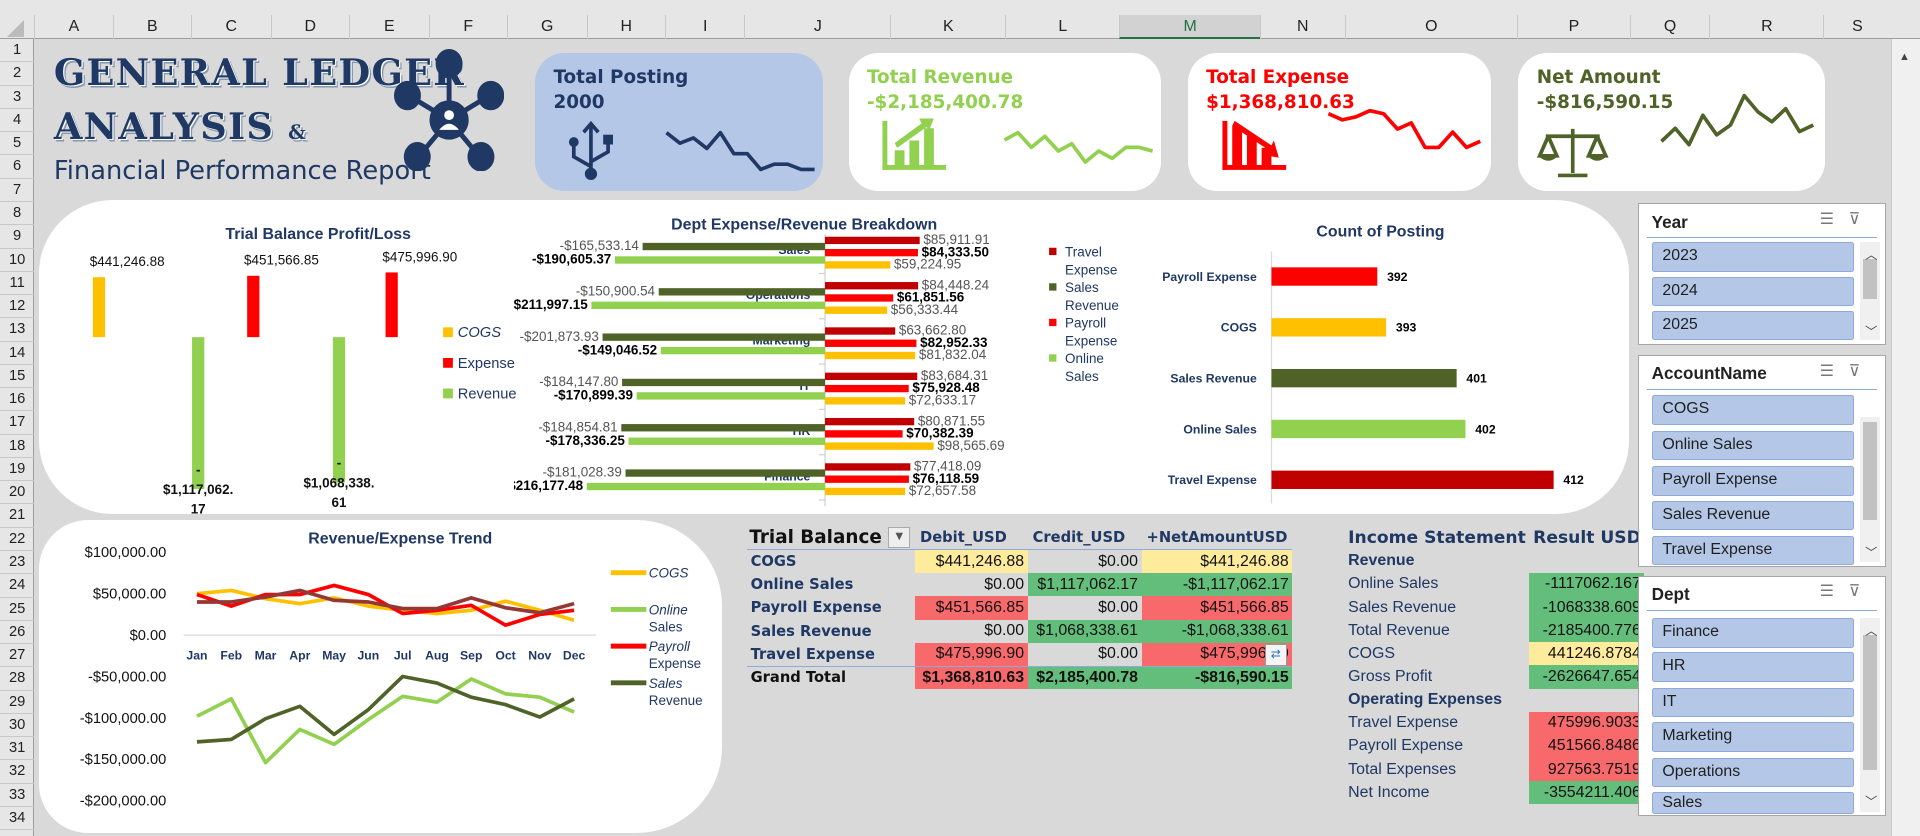 The width and height of the screenshot is (1920, 836). I want to click on select-all-corner, so click(16, 28).